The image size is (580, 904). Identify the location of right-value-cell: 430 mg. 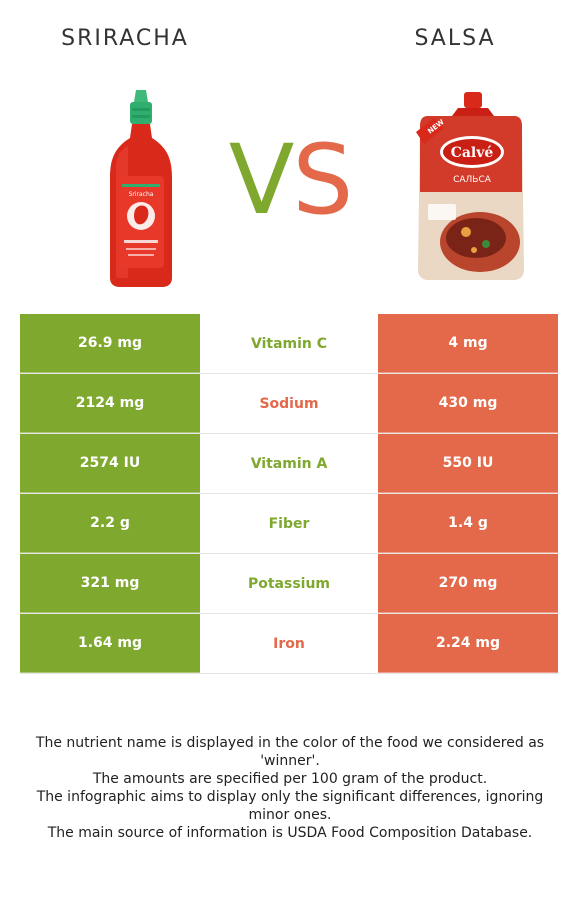
(468, 403).